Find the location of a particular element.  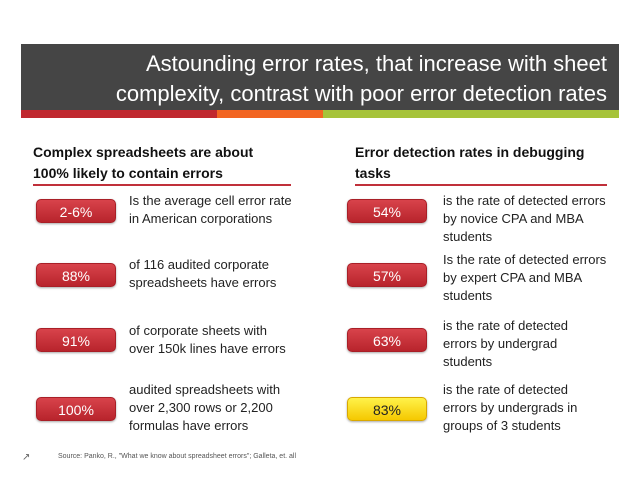

left-stat-badge-3: 91% is located at coordinates (76, 340).